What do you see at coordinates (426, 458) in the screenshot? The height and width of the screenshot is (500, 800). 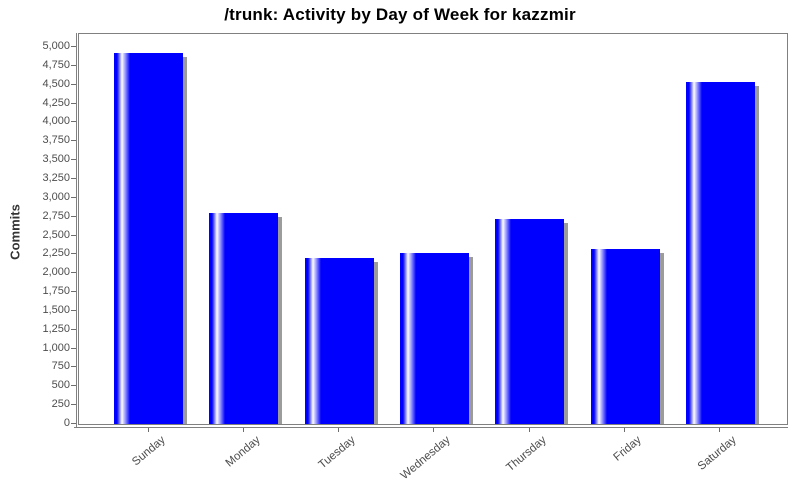 I see `x-tick-label-wednesday: Wednesday` at bounding box center [426, 458].